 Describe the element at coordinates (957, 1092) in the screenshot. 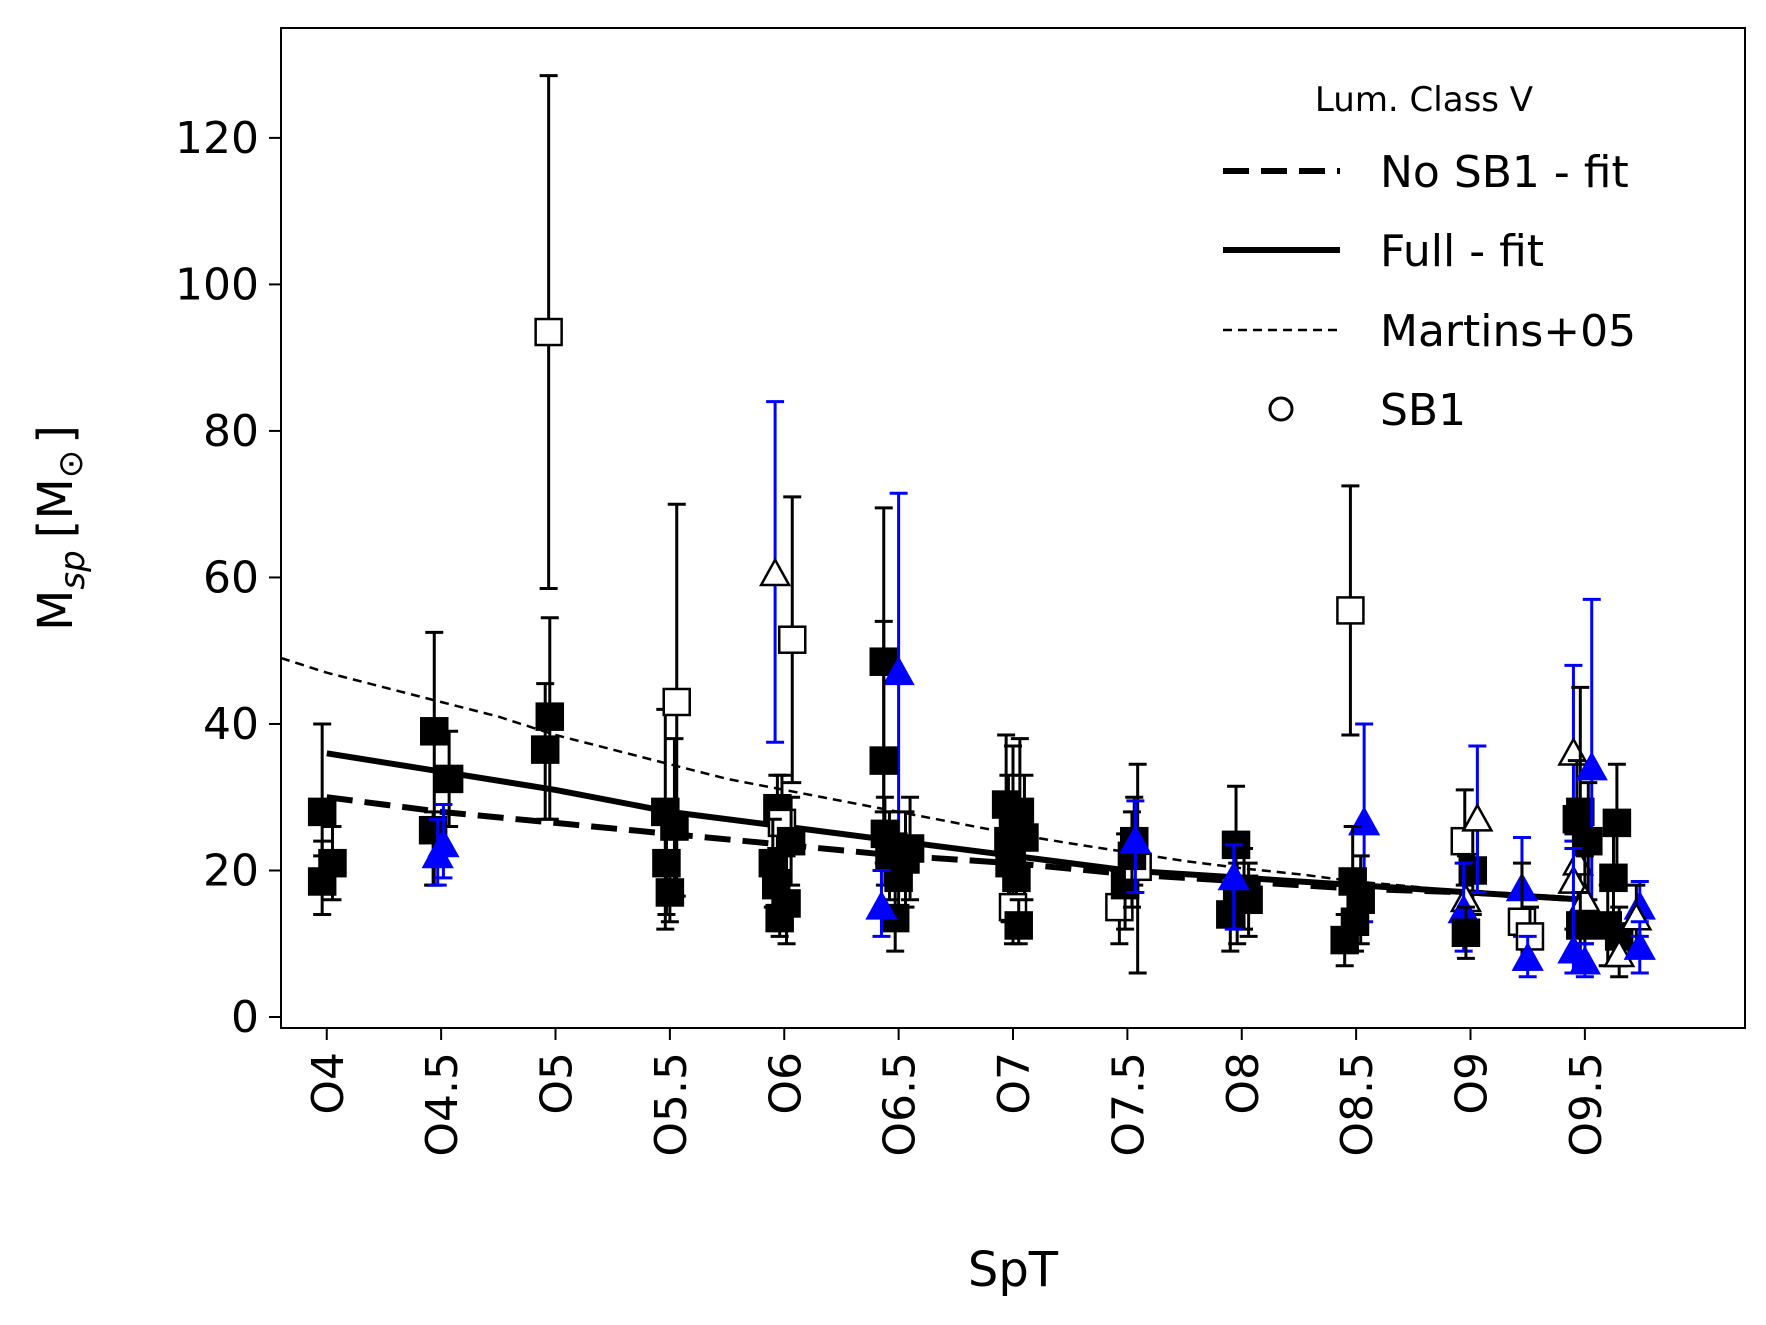

I see `x-axis-ticks: O4 O4.5 O5 O5.5 O6 O6.5 O7 O7.5 O8 O8.5 O9 O9.5` at that location.